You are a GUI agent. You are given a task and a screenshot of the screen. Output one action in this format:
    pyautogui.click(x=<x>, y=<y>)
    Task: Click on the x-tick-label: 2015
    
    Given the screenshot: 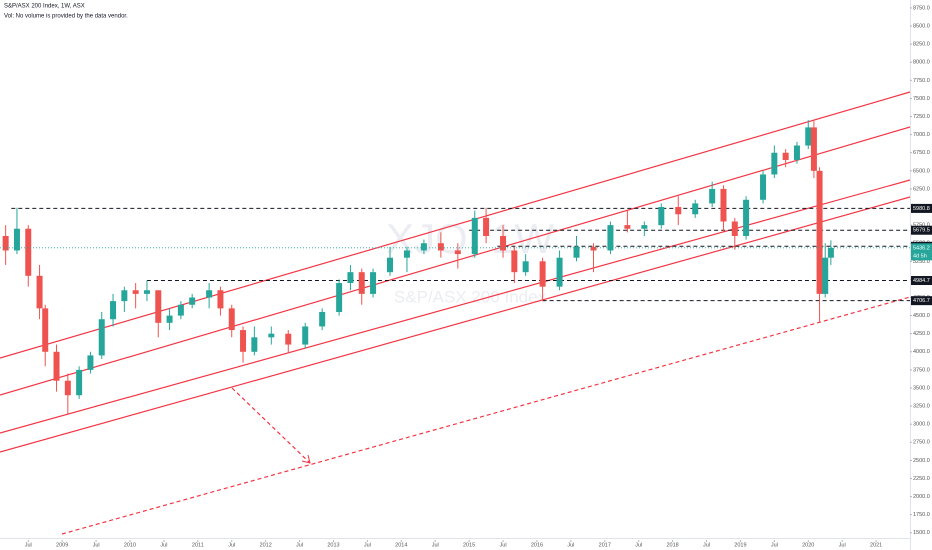 What is the action you would take?
    pyautogui.click(x=469, y=545)
    